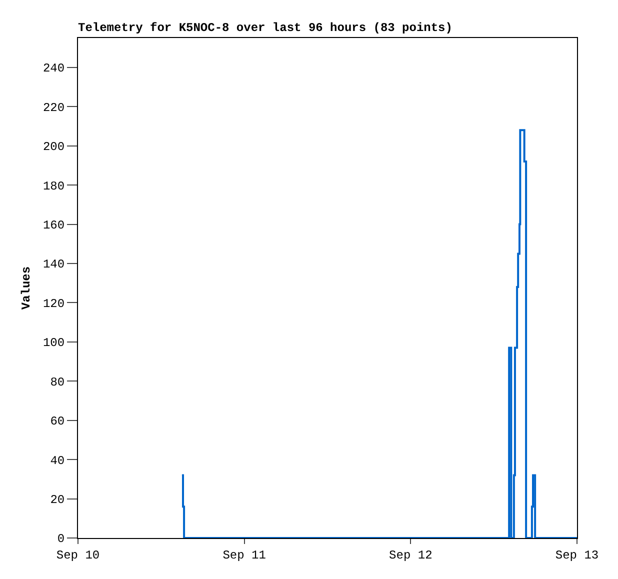 The width and height of the screenshot is (618, 579). Describe the element at coordinates (53, 69) in the screenshot. I see `y-tick-label: 240` at that location.